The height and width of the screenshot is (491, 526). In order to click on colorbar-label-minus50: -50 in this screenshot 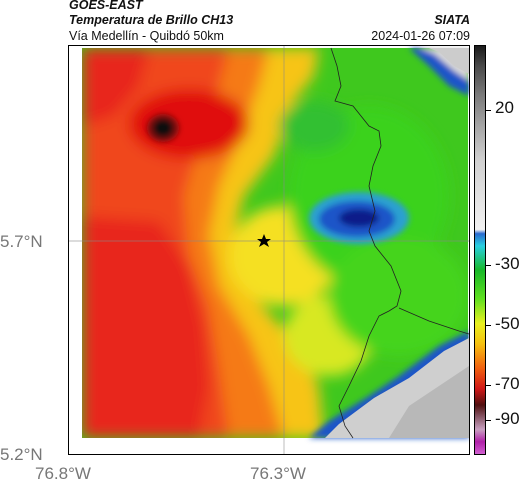, I will do `click(507, 323)`.